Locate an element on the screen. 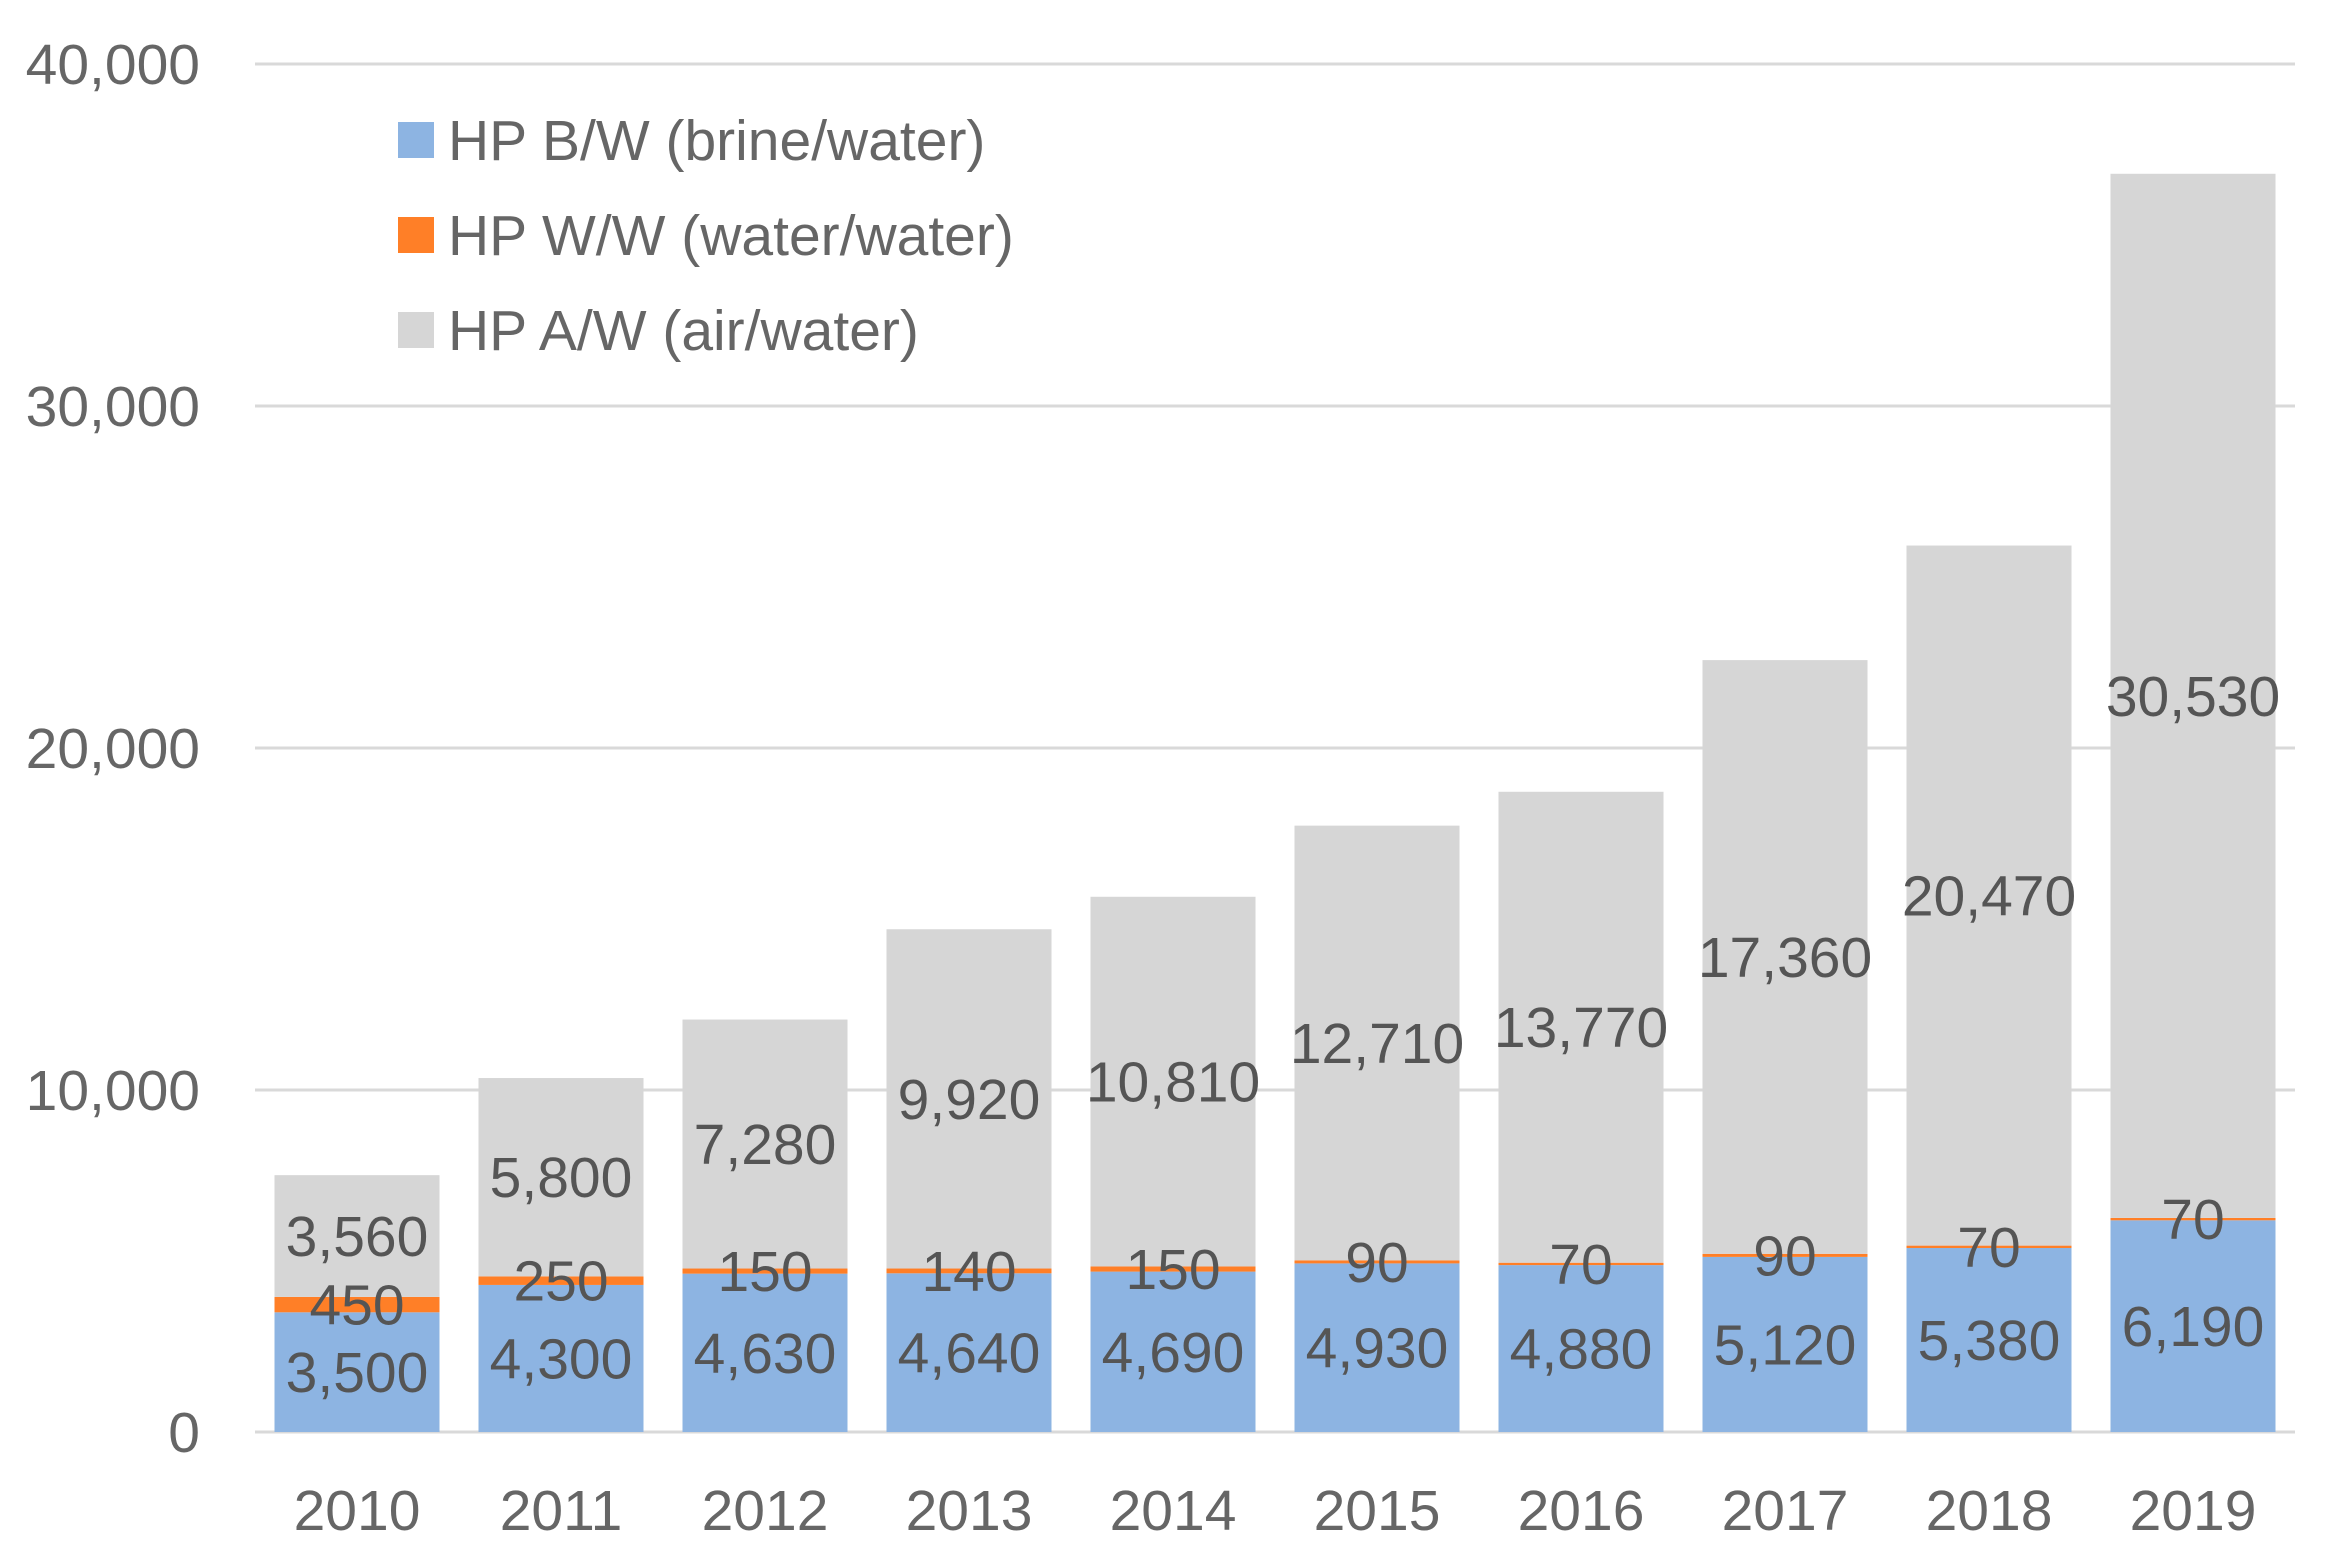 Image resolution: width=2331 pixels, height=1564 pixels. x-tick-label: 2011 is located at coordinates (561, 1511).